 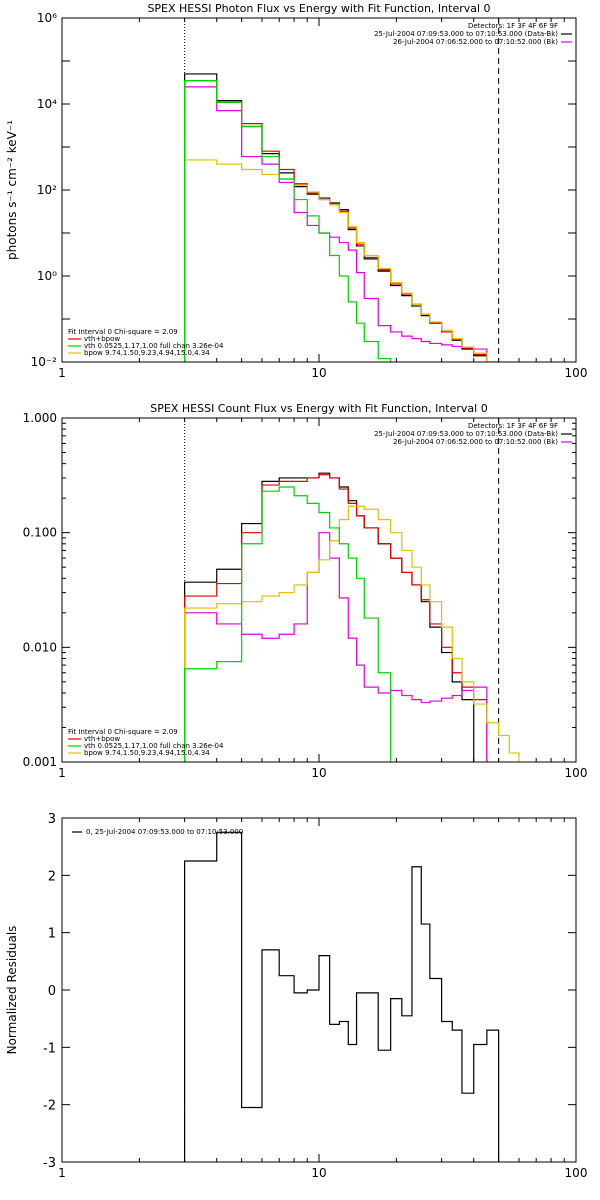 I want to click on y-axis-label: photons s⁻¹ cm⁻² keV⁻¹, so click(x=12, y=190).